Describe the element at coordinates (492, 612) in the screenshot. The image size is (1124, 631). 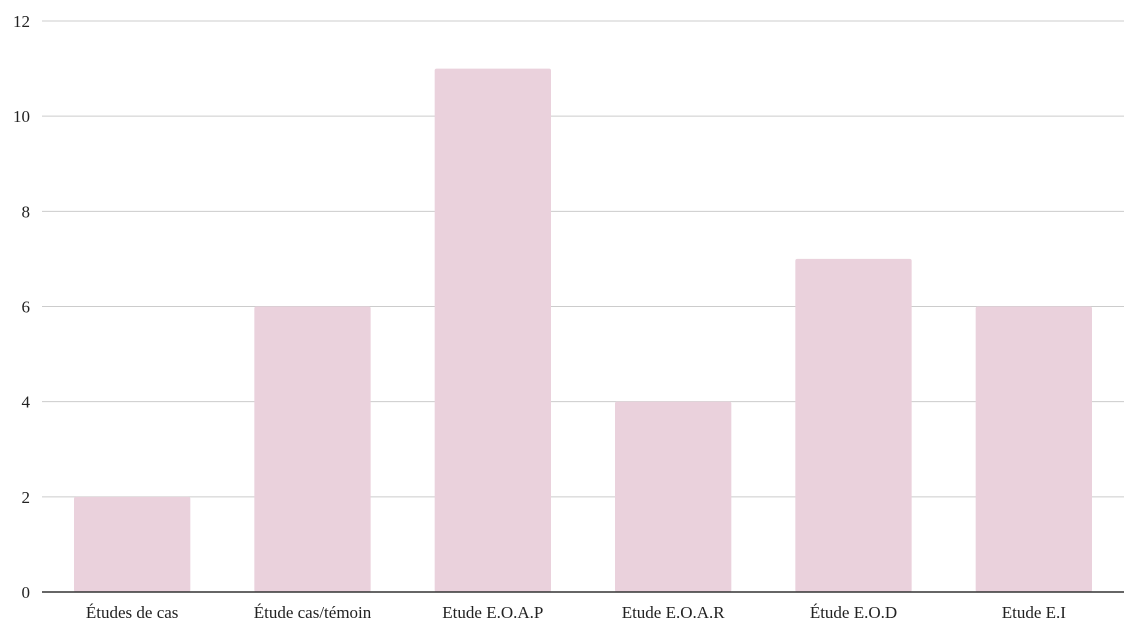
I see `x-tick-label: Etude E.O.A.P` at that location.